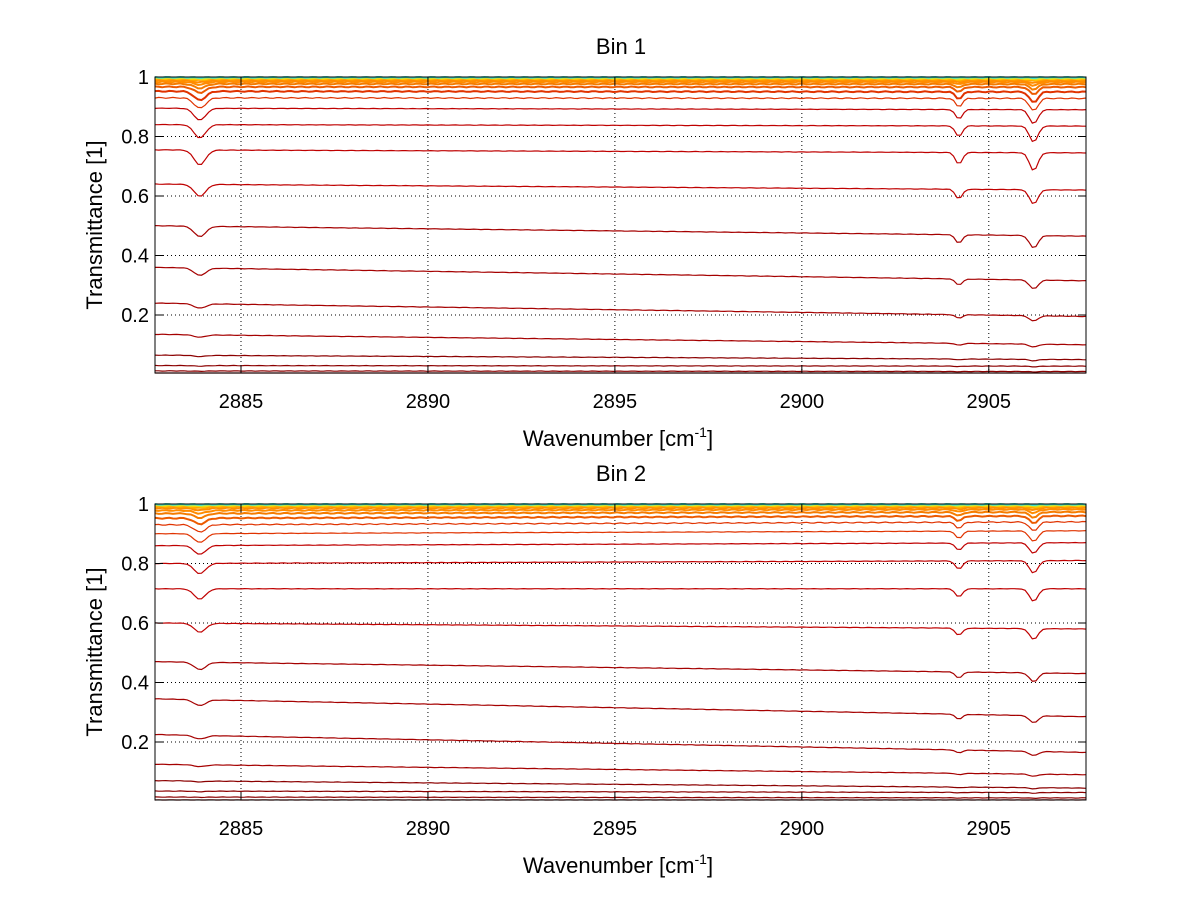 The height and width of the screenshot is (901, 1200). What do you see at coordinates (621, 46) in the screenshot?
I see `chart-title: Bin 1` at bounding box center [621, 46].